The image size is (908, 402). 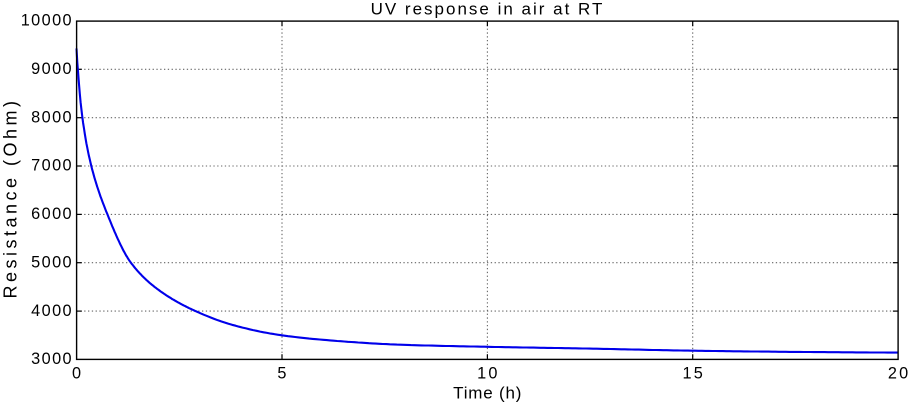 What do you see at coordinates (693, 373) in the screenshot?
I see `svg-text: 15` at bounding box center [693, 373].